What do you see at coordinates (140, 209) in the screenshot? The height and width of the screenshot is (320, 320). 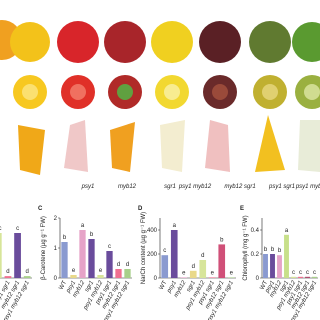 I see `panel-letter: D` at bounding box center [140, 209].